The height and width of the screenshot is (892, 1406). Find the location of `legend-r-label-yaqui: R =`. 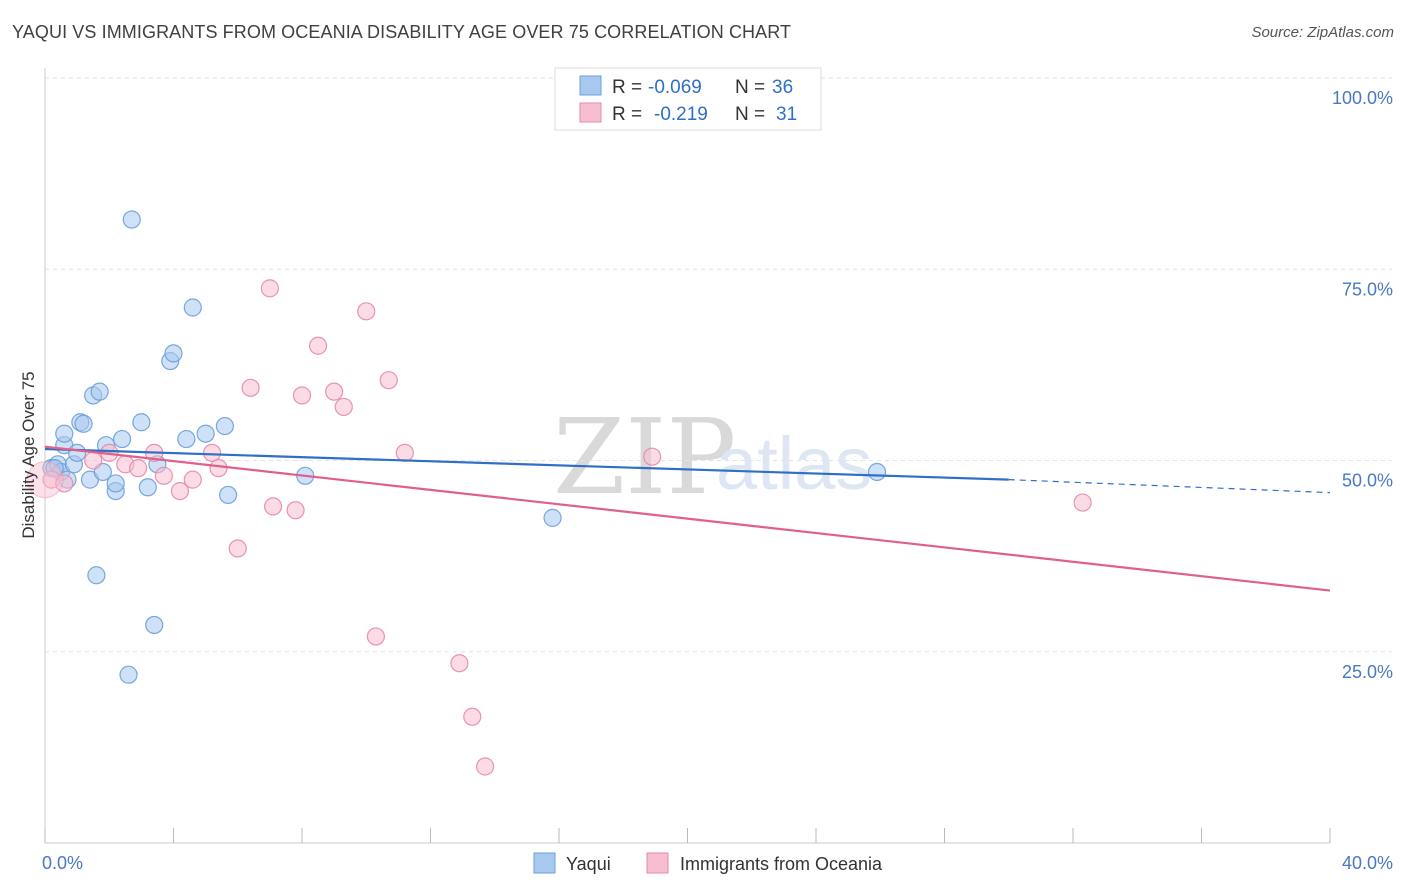

legend-r-label-yaqui: R = is located at coordinates (627, 87).